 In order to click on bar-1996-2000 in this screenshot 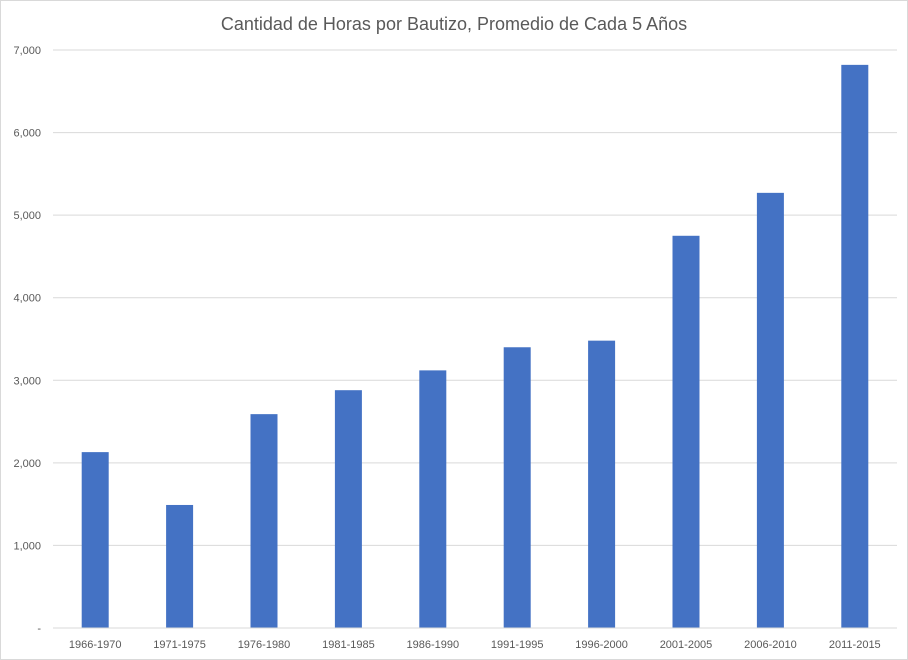, I will do `click(602, 484)`.